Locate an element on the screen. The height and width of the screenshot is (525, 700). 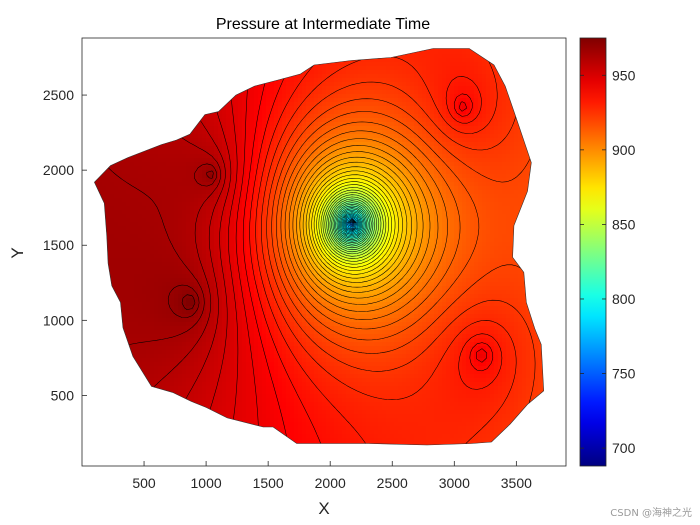
x-tick-label: 500 is located at coordinates (144, 483).